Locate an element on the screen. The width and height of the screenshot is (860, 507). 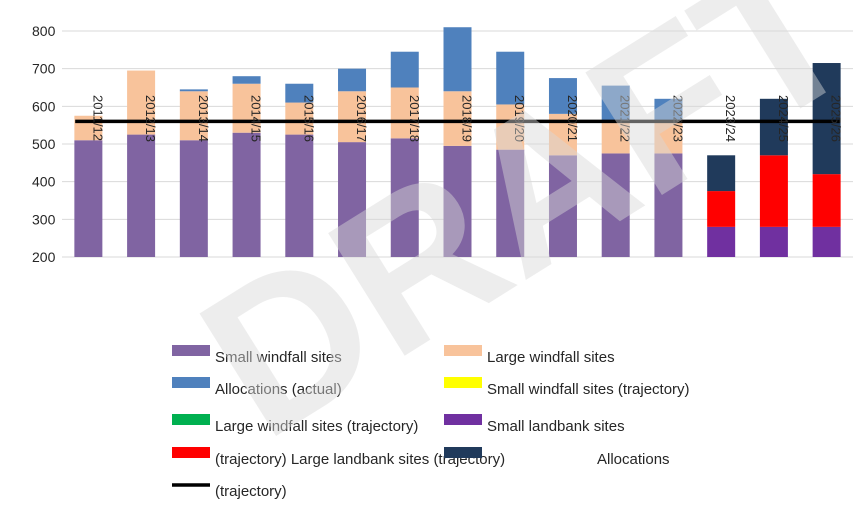
category-label: 2011/12 is located at coordinates (97, 118).